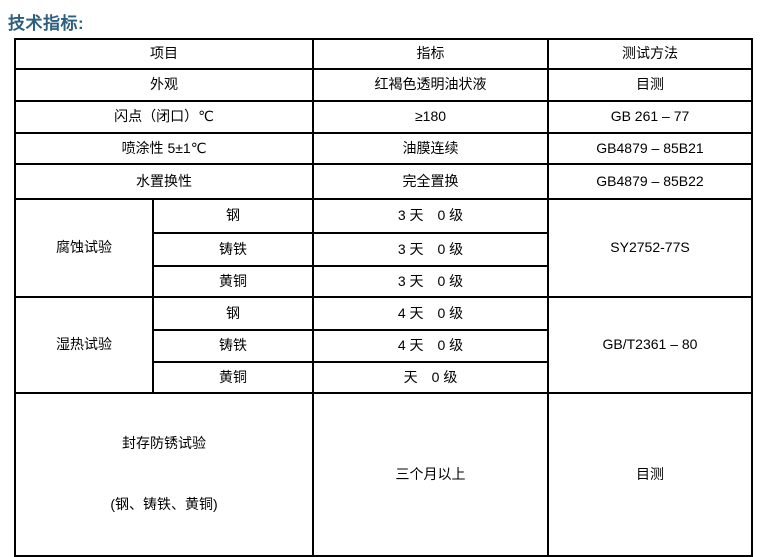  I want to click on corrosion-material-steel-cell: 钢, so click(233, 216).